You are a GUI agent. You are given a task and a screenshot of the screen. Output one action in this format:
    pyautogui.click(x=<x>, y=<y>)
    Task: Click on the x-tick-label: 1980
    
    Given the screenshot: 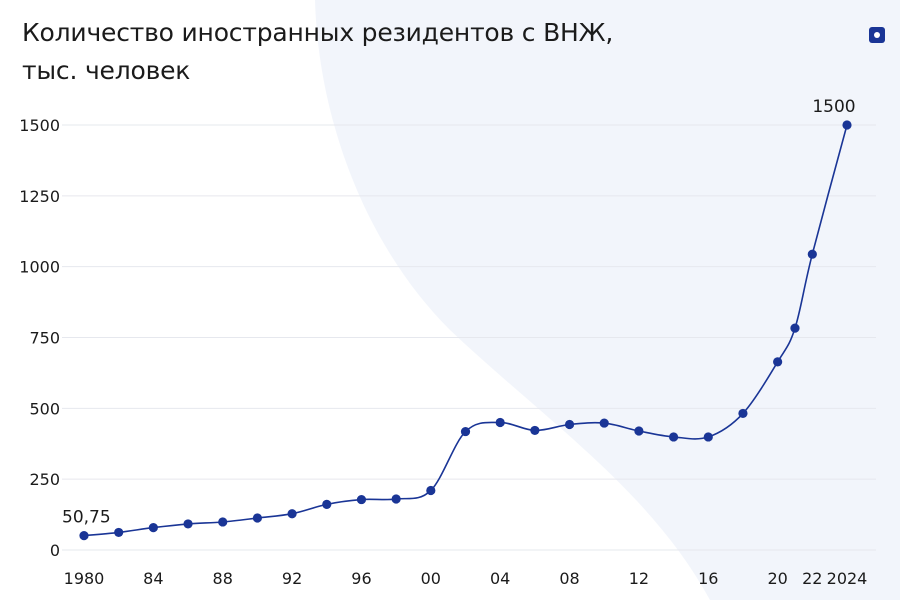 What is the action you would take?
    pyautogui.click(x=84, y=578)
    